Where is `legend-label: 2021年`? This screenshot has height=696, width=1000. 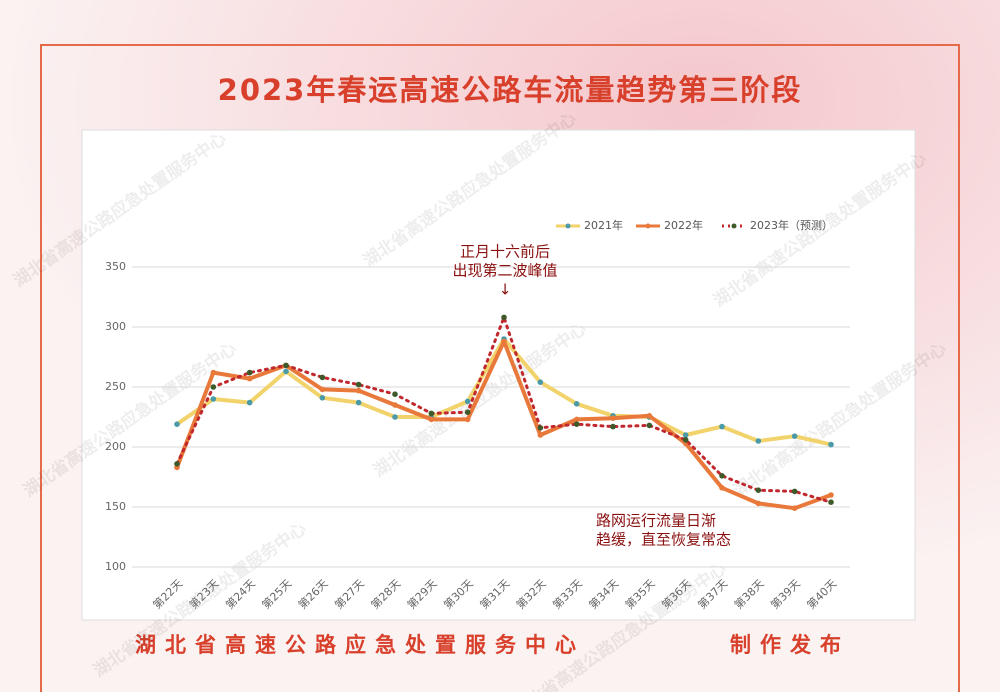
legend-label: 2021年 is located at coordinates (603, 225).